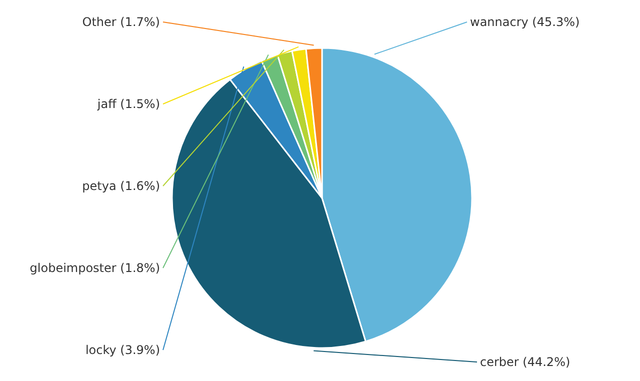 This screenshot has height=381, width=640. I want to click on slice-label: Other (1.7%), so click(121, 22).